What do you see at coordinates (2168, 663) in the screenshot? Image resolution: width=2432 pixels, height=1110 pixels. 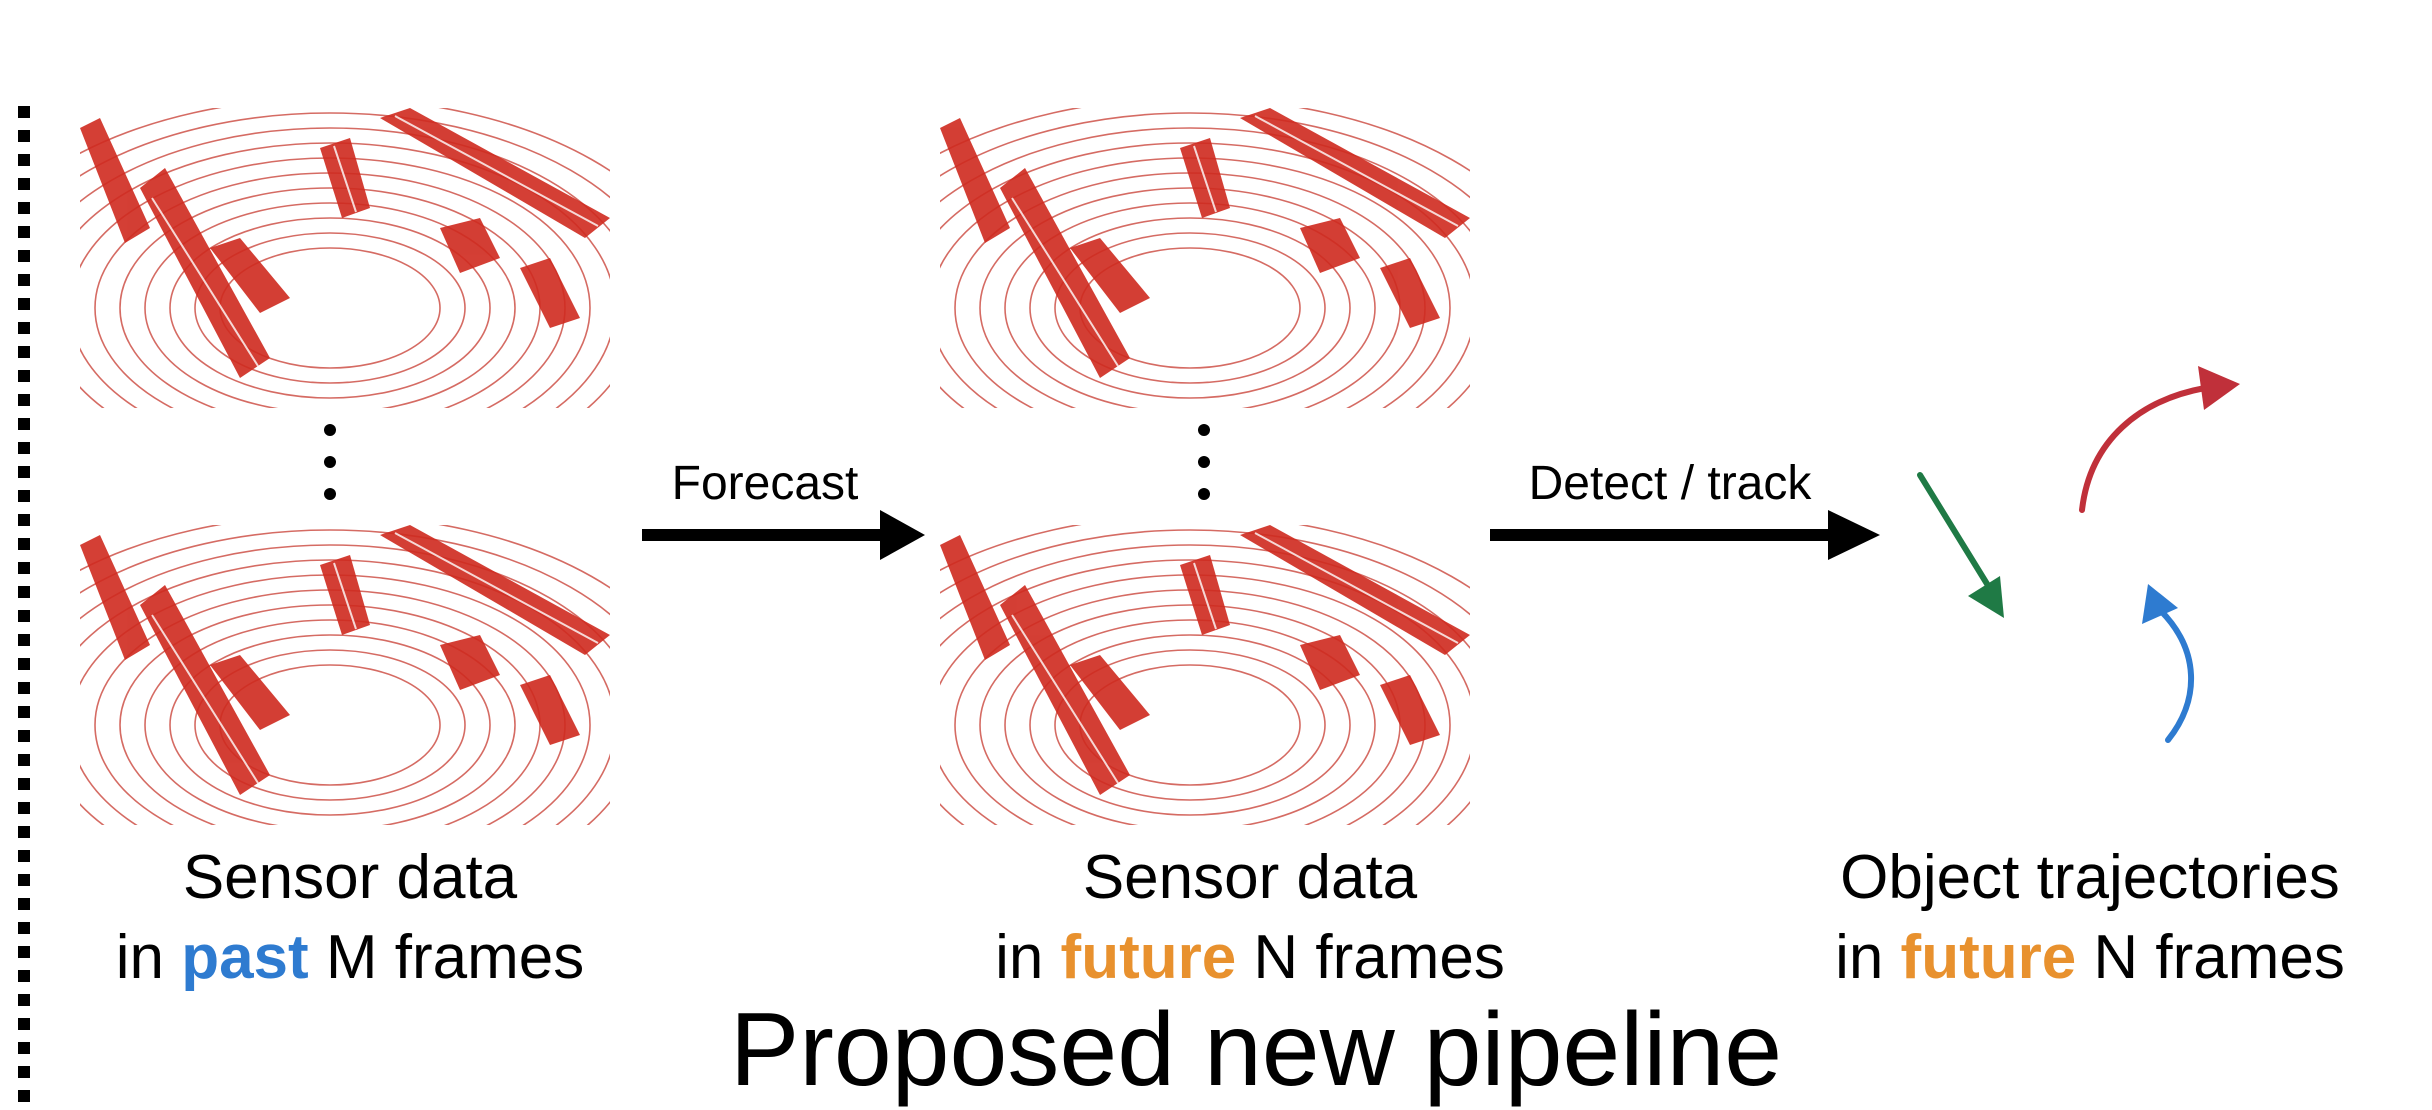 I see `trajectory-blue-arrow` at bounding box center [2168, 663].